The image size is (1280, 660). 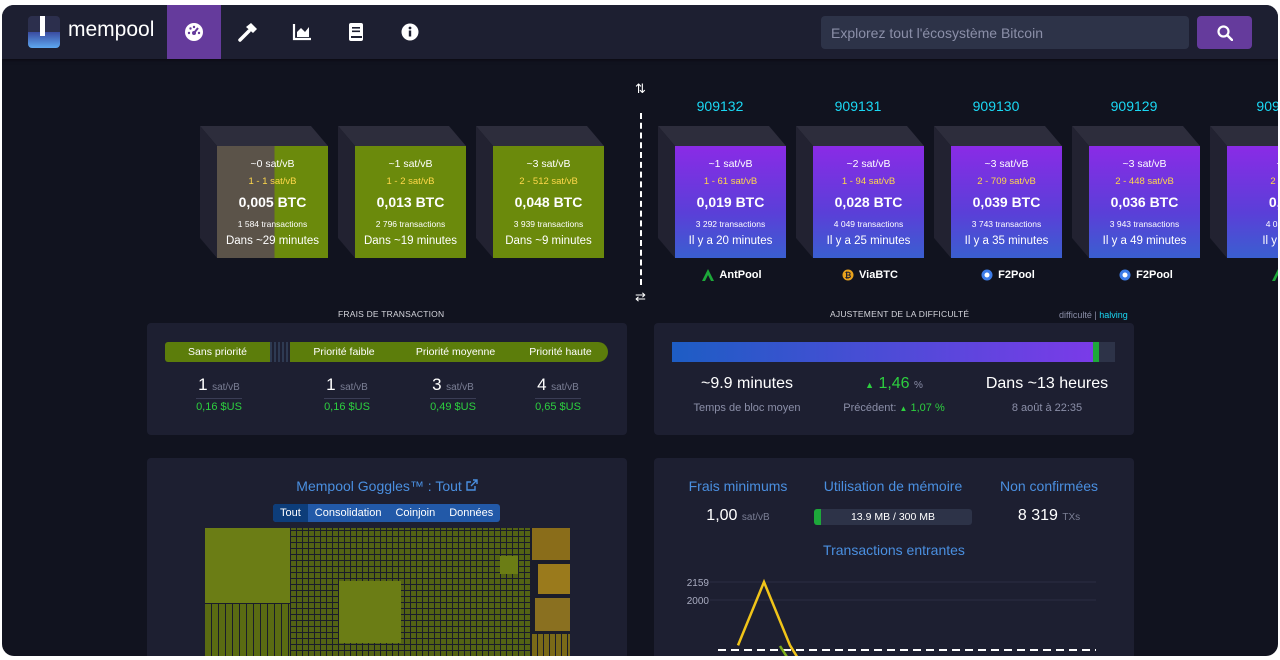 What do you see at coordinates (272, 181) in the screenshot?
I see `block-fee-range: 1 - 1 sat/vB` at bounding box center [272, 181].